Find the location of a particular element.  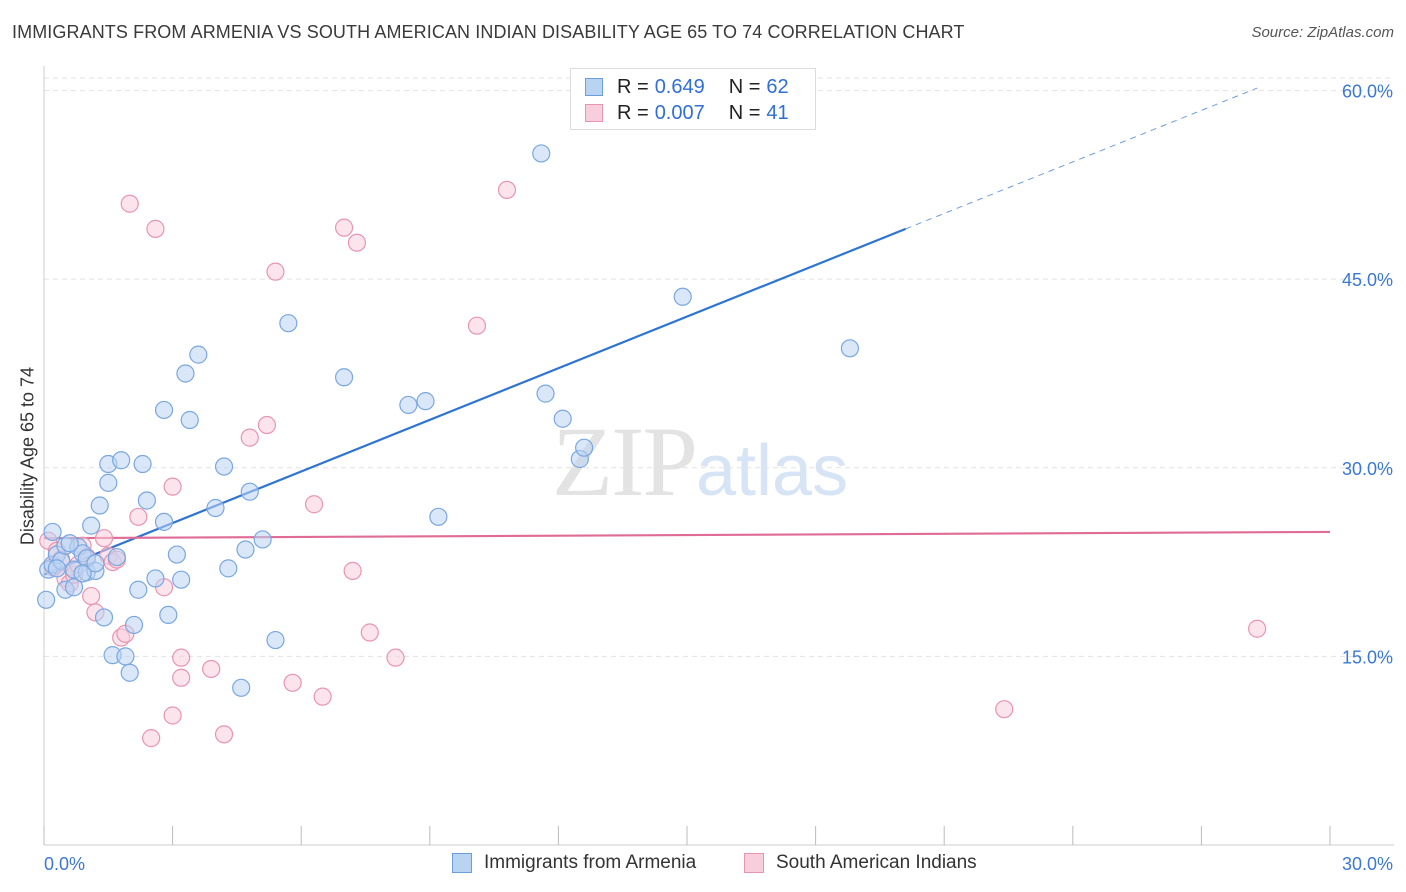

r-value: 0.007 is located at coordinates (679, 112).